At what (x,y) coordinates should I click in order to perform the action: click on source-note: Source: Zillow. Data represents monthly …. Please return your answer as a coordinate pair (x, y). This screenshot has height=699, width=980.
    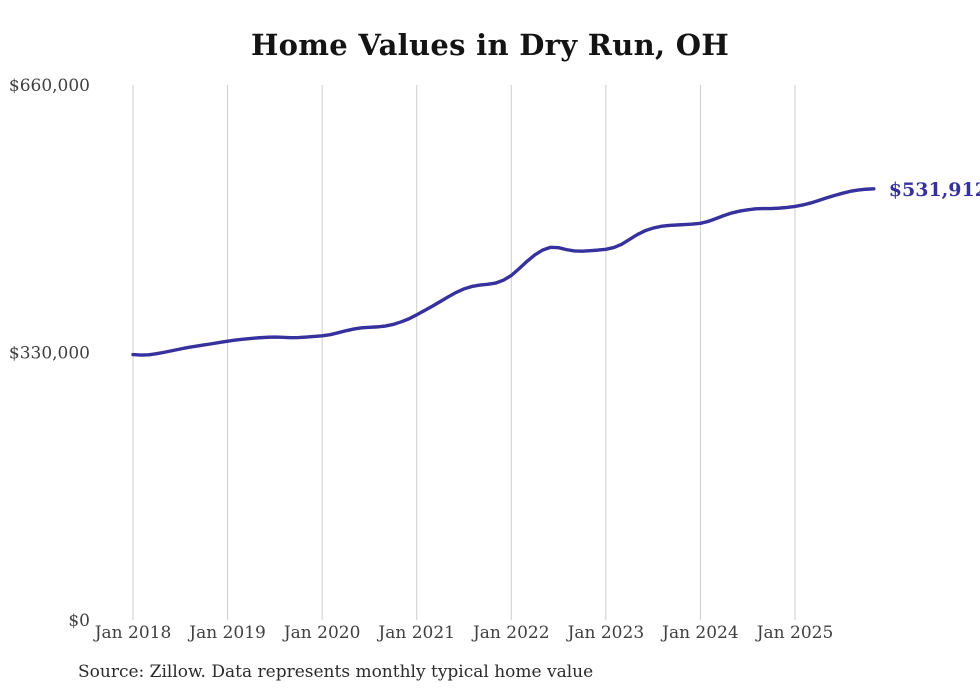
    Looking at the image, I should click on (336, 672).